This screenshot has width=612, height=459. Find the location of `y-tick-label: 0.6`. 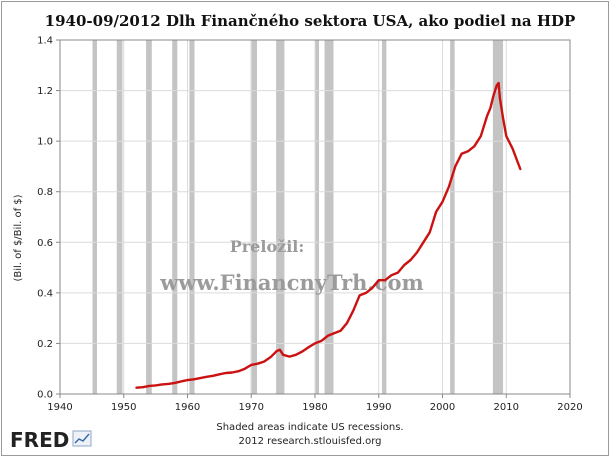

y-tick-label: 0.6 is located at coordinates (45, 243).